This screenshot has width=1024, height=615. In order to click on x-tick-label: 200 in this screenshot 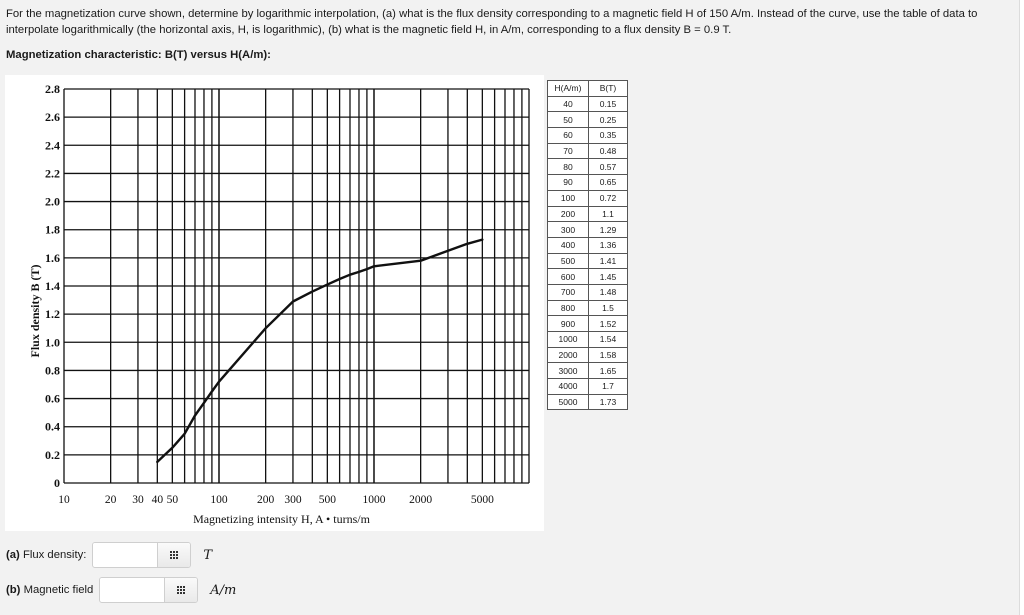, I will do `click(266, 500)`.